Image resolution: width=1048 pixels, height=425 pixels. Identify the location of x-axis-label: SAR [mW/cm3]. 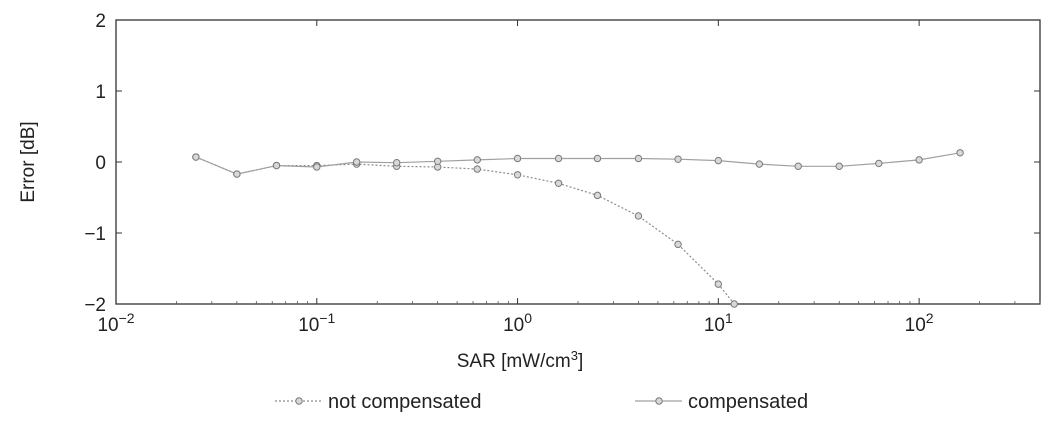
(520, 360).